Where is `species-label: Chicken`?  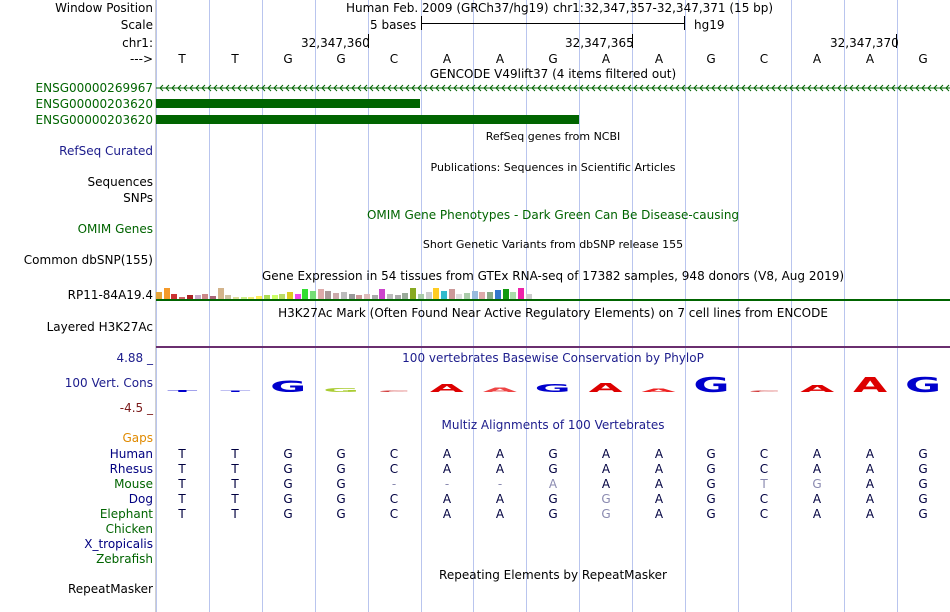 species-label: Chicken is located at coordinates (129, 529).